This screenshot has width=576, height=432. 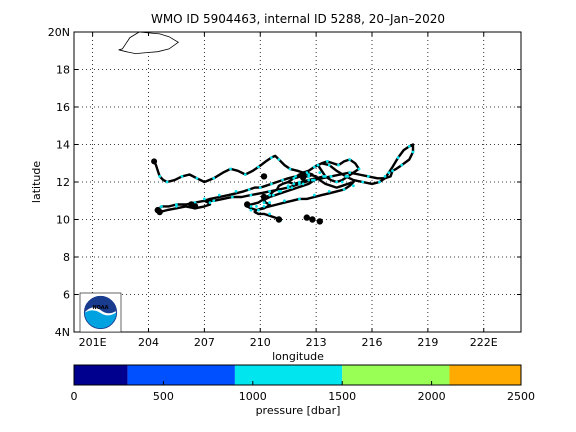 I want to click on trajectory-layer, so click(x=283, y=182).